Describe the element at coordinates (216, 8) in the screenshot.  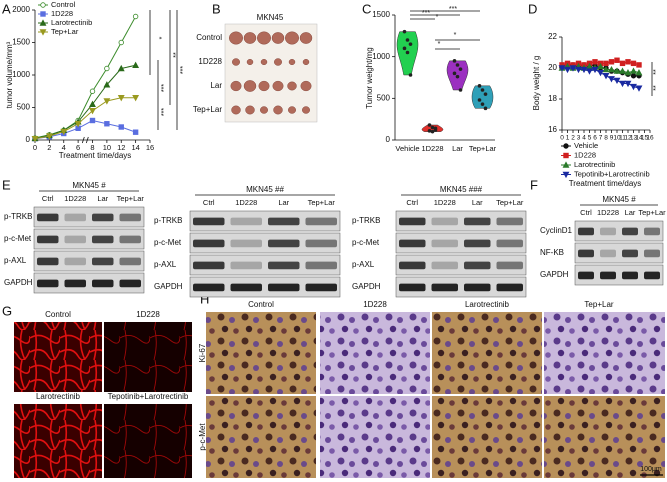
I see `panel-label: B` at that location.